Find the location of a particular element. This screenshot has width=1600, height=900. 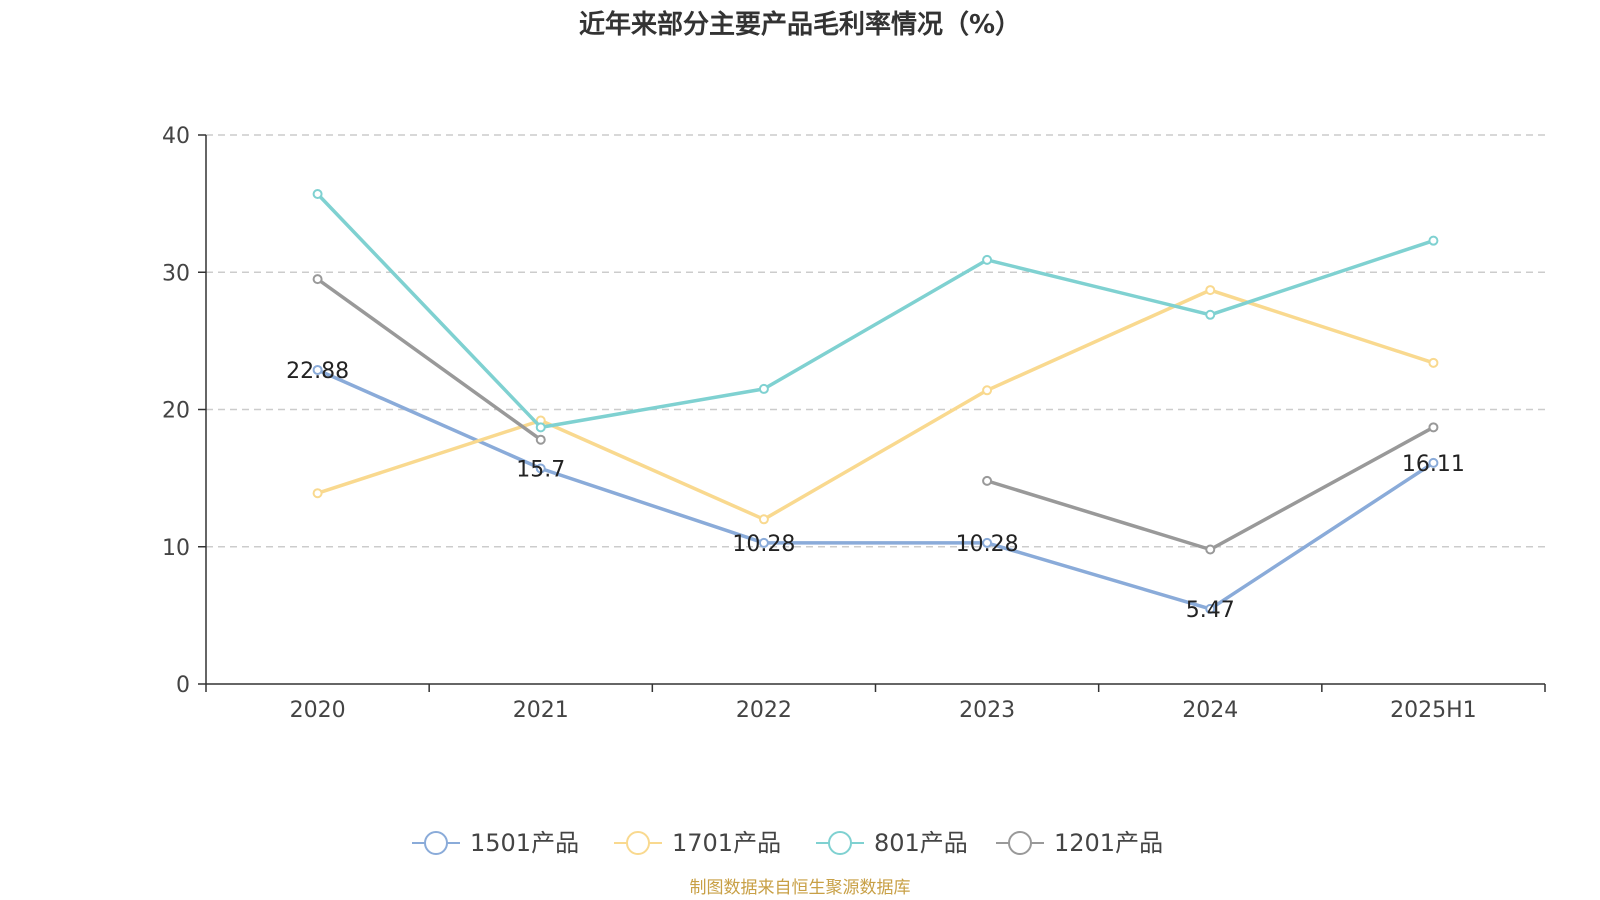

legend-item-3: 801产品 is located at coordinates (892, 843).